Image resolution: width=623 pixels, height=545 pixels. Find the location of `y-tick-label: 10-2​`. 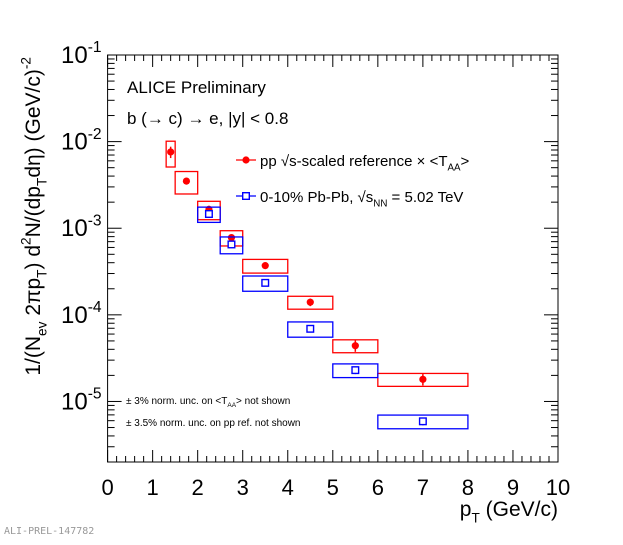

y-tick-label: 10-2​ is located at coordinates (81, 141).